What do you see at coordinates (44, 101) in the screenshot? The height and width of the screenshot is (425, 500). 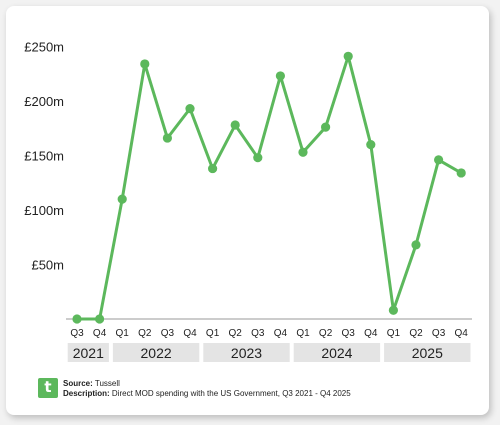 I see `y-tick-label: £200m` at bounding box center [44, 101].